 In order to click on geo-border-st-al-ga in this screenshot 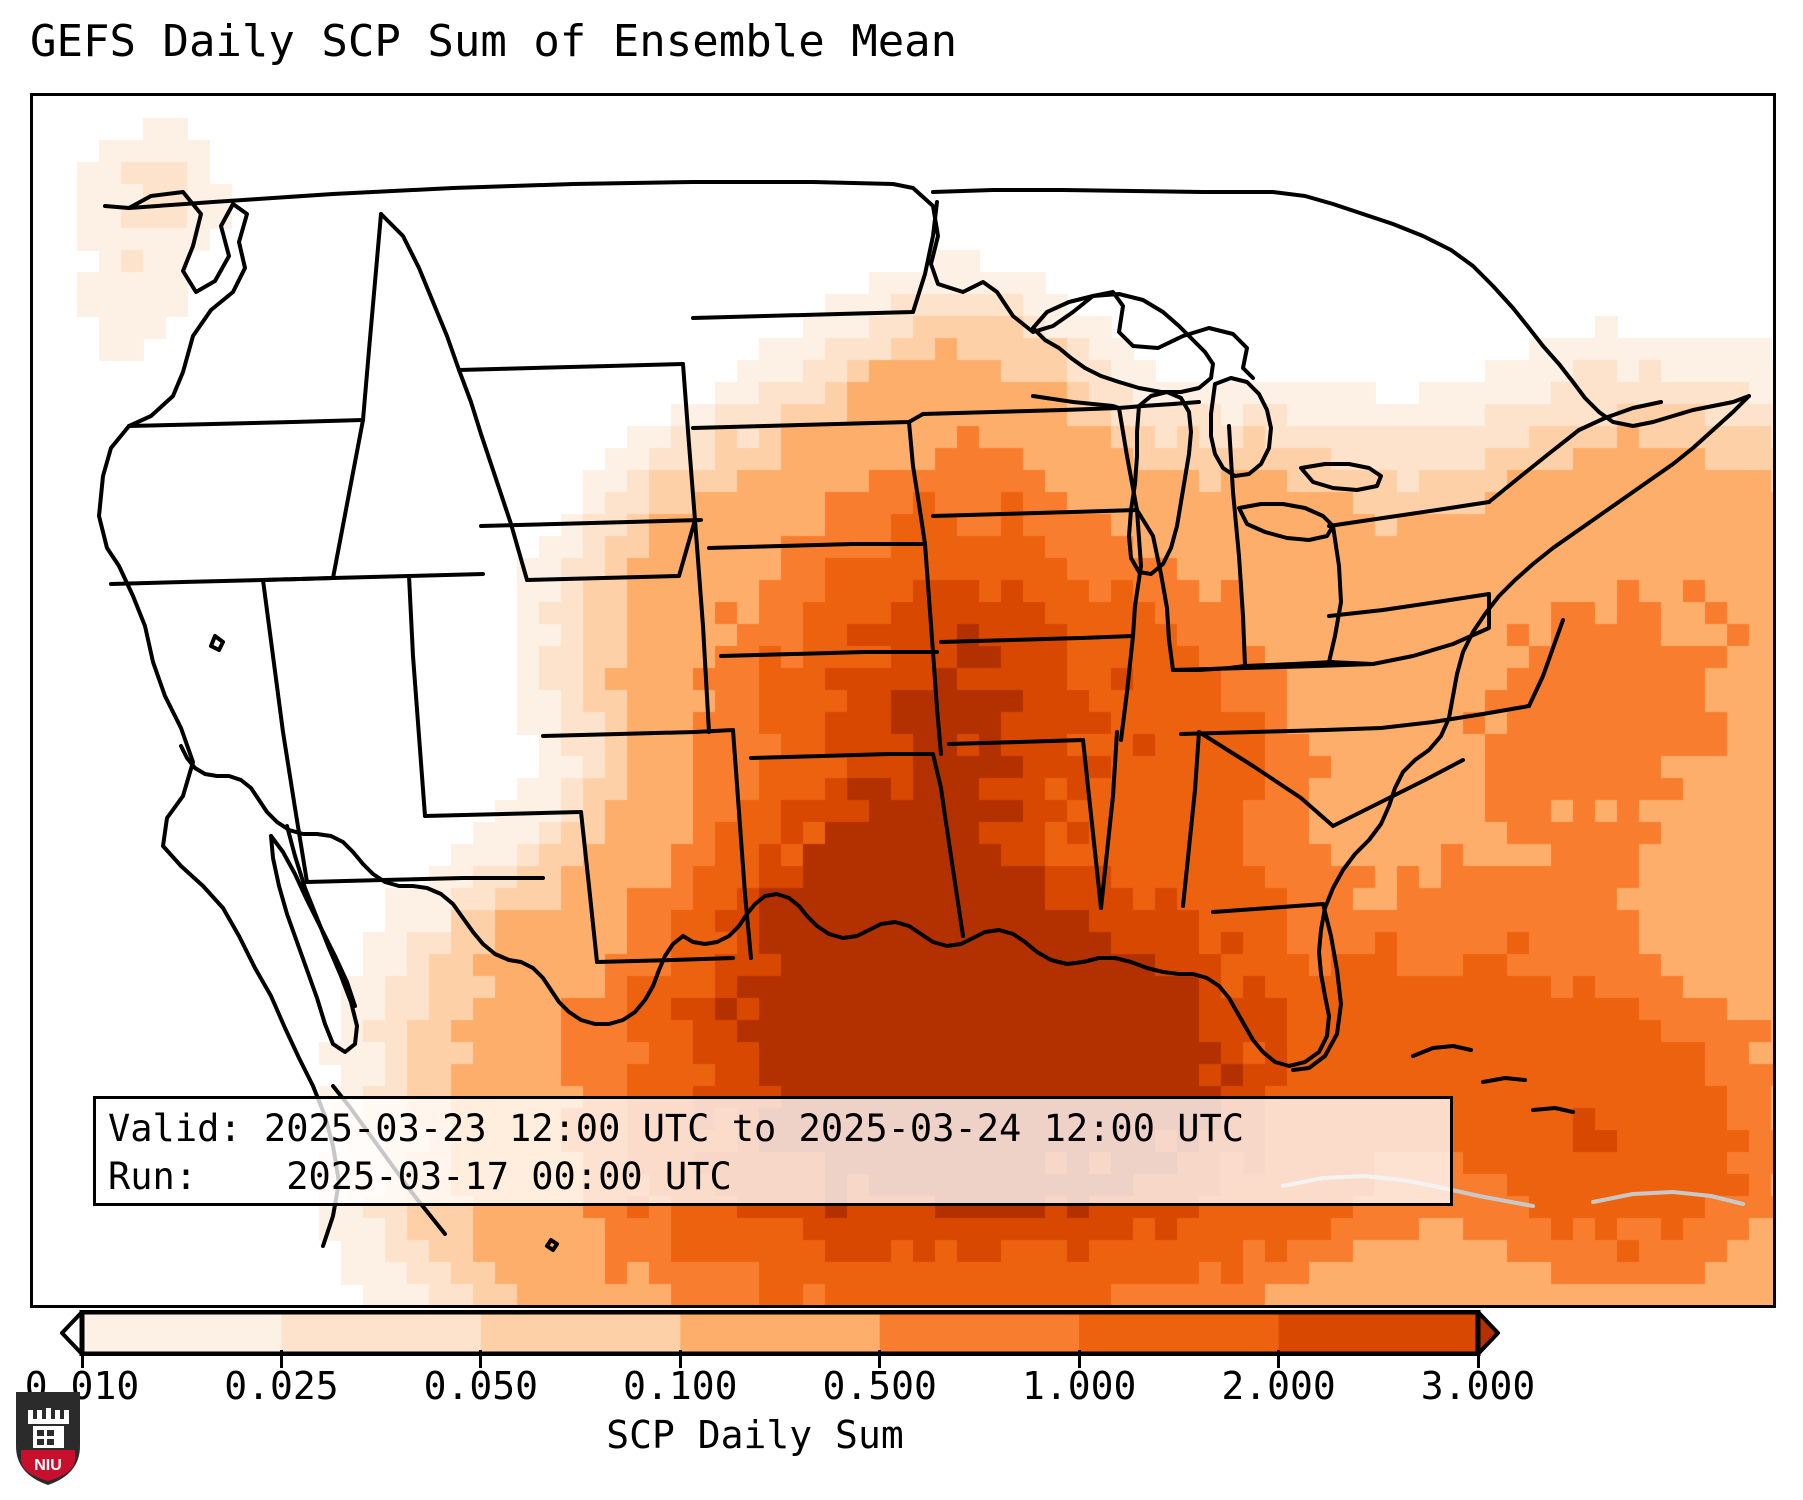, I will do `click(1191, 819)`.